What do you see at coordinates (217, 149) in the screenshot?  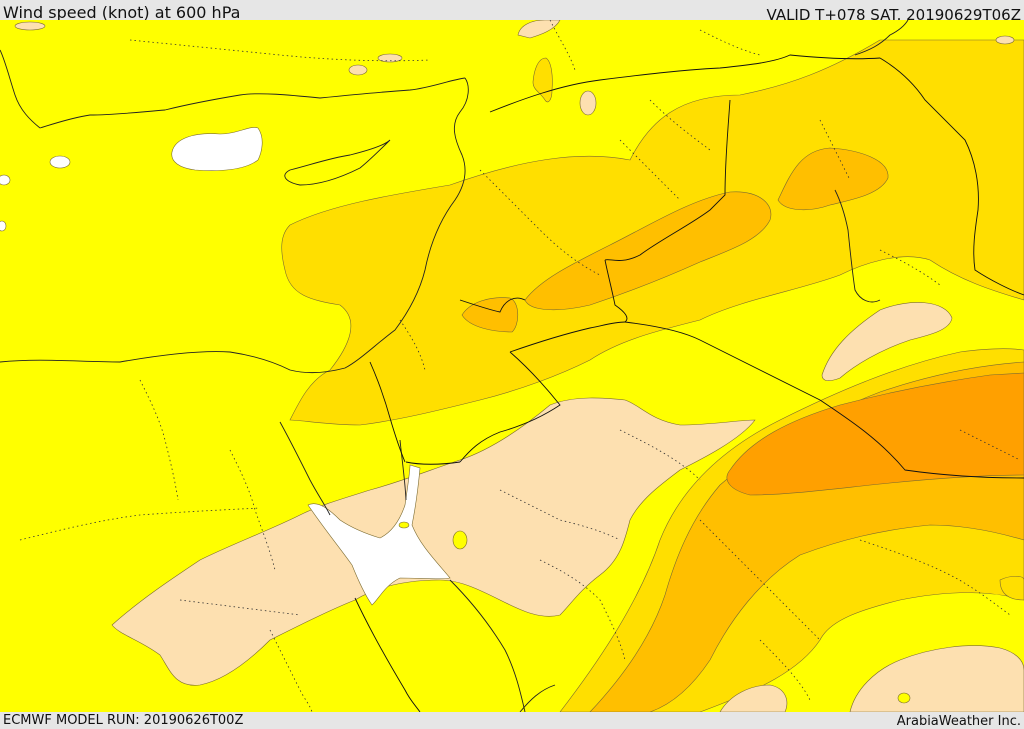 I see `calm-area-med` at bounding box center [217, 149].